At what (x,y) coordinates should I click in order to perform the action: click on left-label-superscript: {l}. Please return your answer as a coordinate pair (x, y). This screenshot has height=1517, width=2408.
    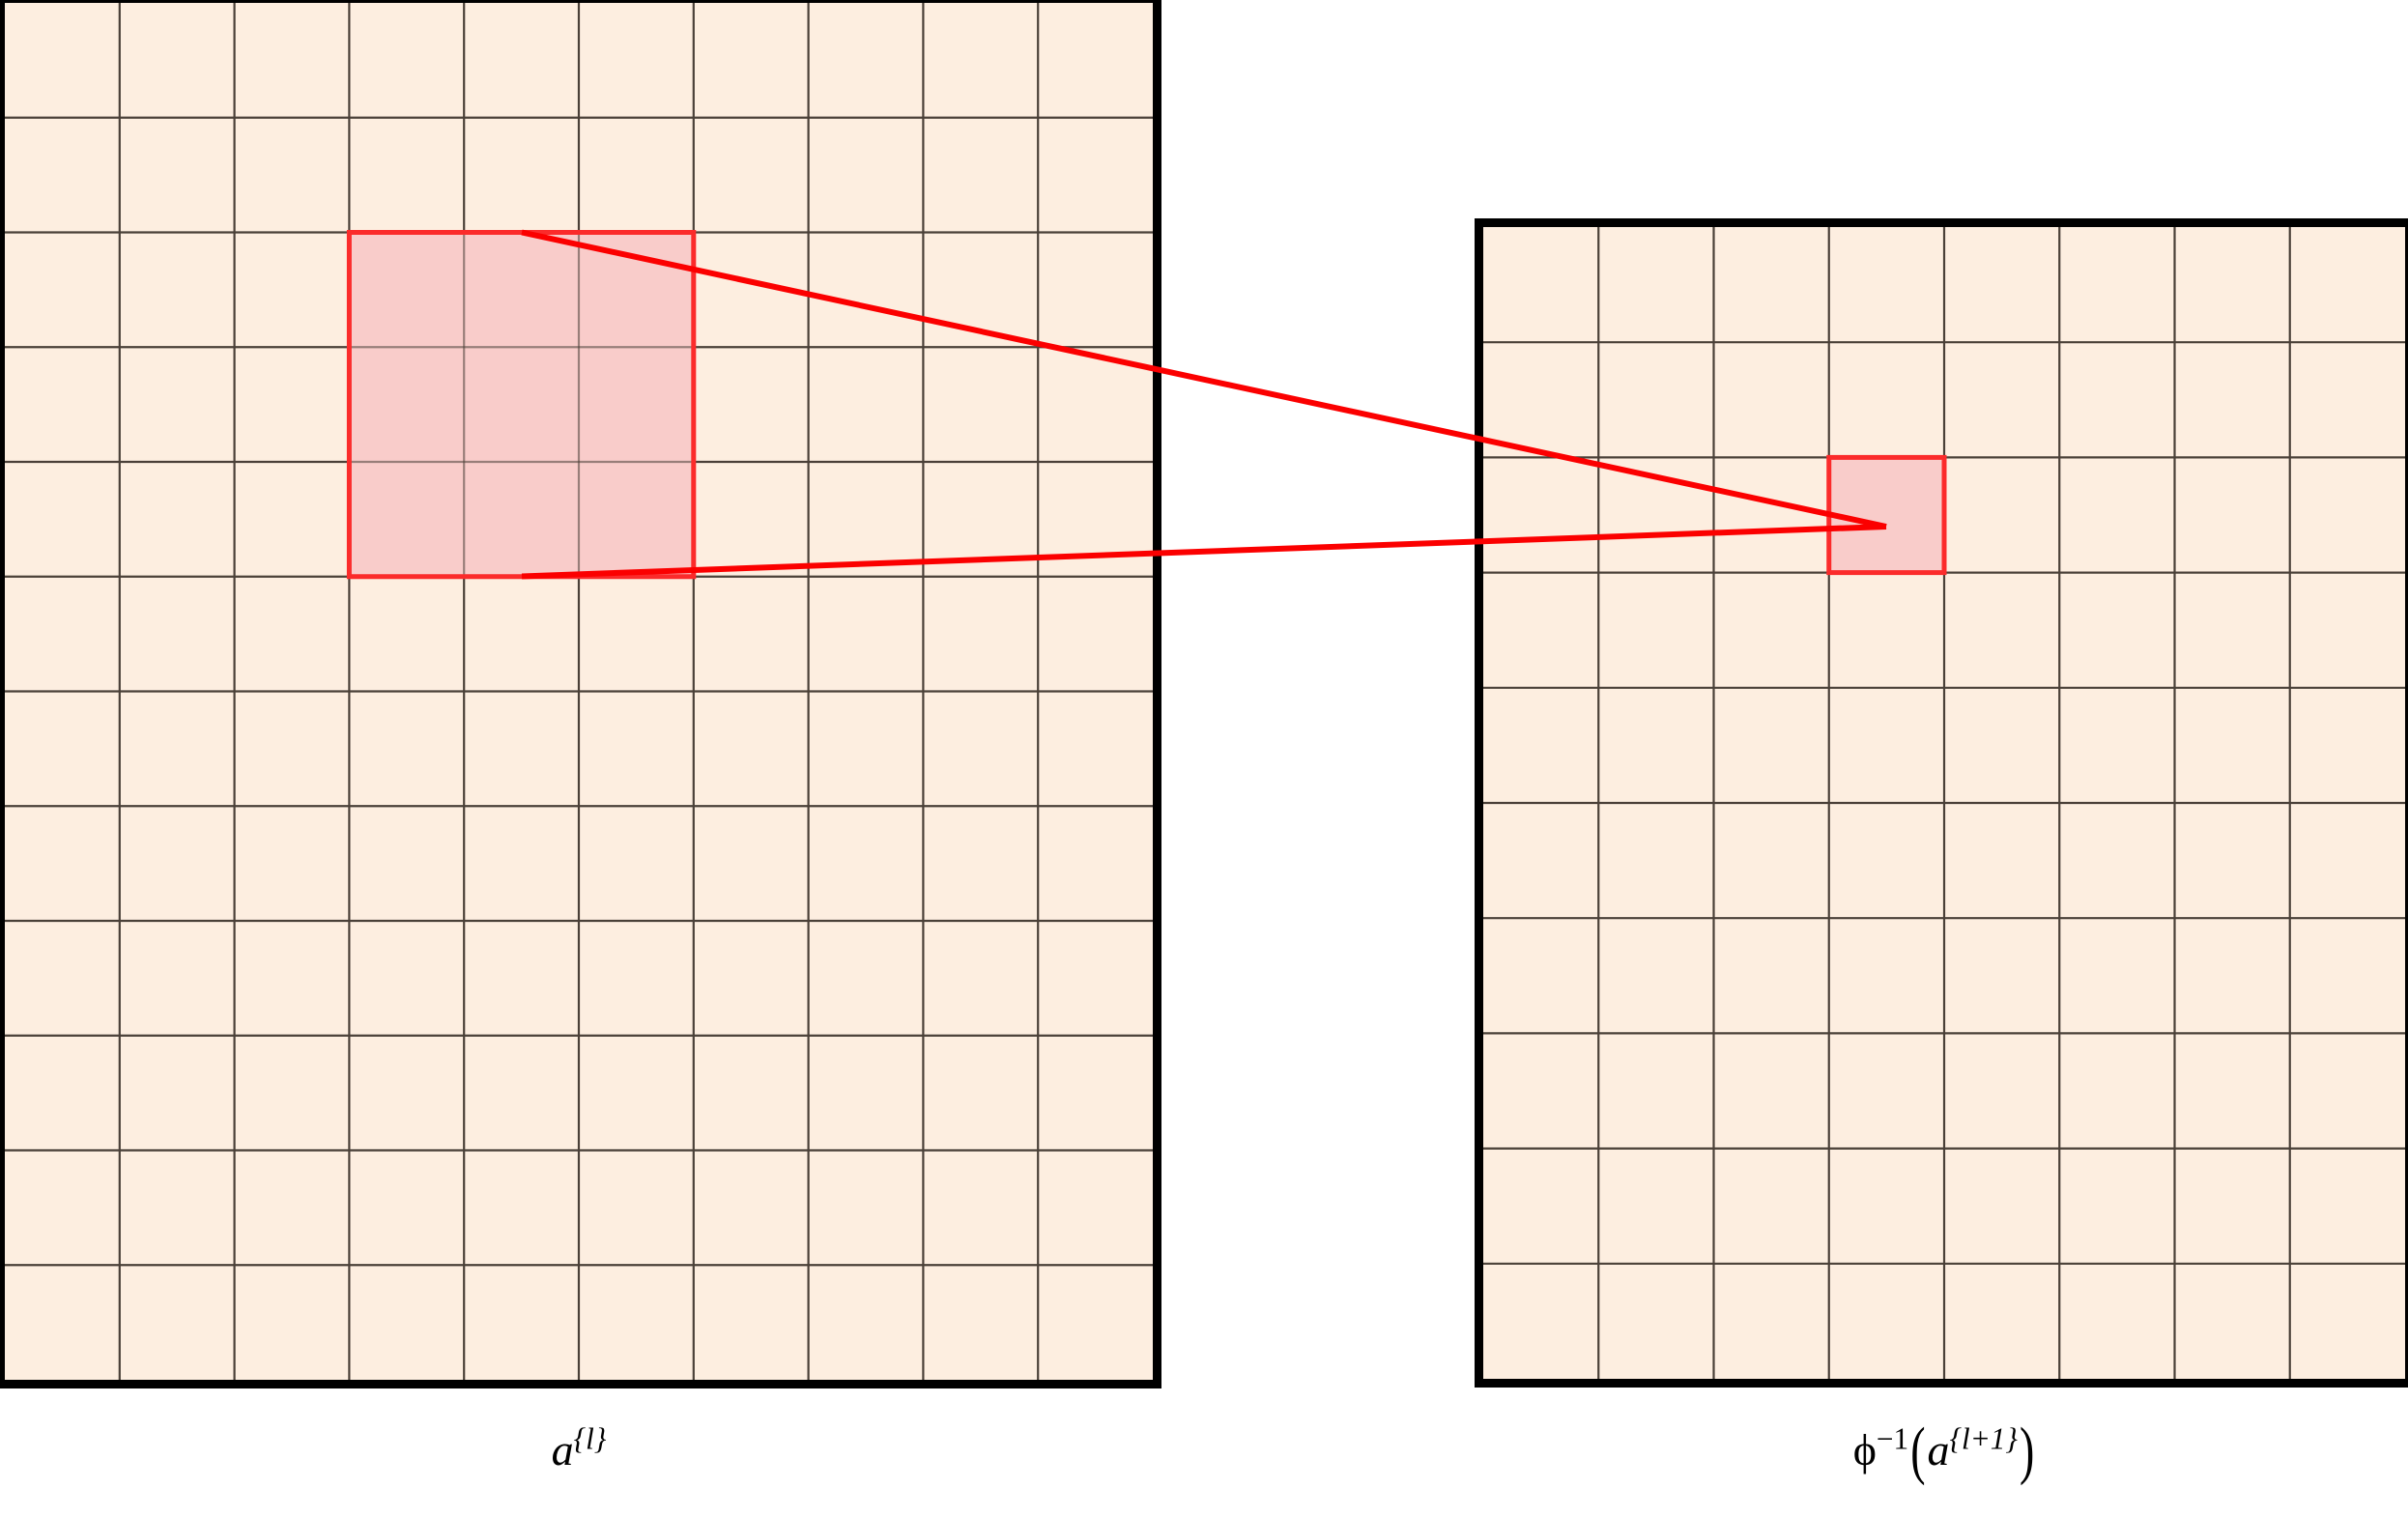
    Looking at the image, I should click on (590, 1438).